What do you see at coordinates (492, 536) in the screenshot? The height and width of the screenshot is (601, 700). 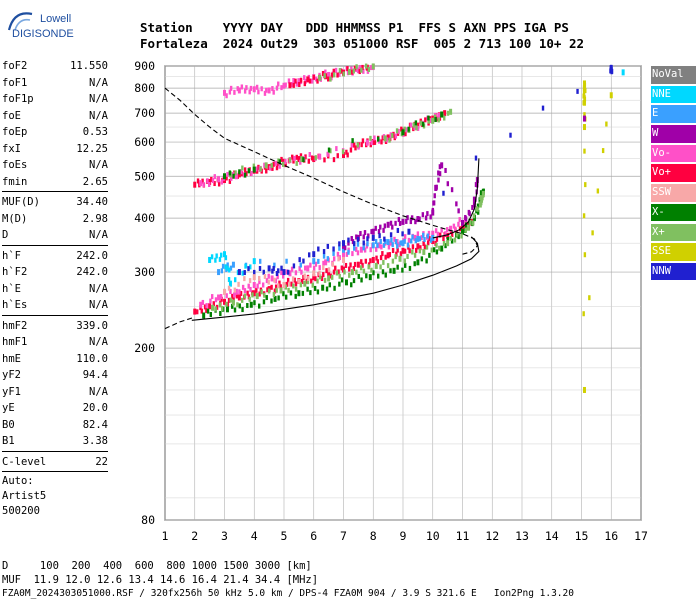 I see `x-tick-label: 12` at bounding box center [492, 536].